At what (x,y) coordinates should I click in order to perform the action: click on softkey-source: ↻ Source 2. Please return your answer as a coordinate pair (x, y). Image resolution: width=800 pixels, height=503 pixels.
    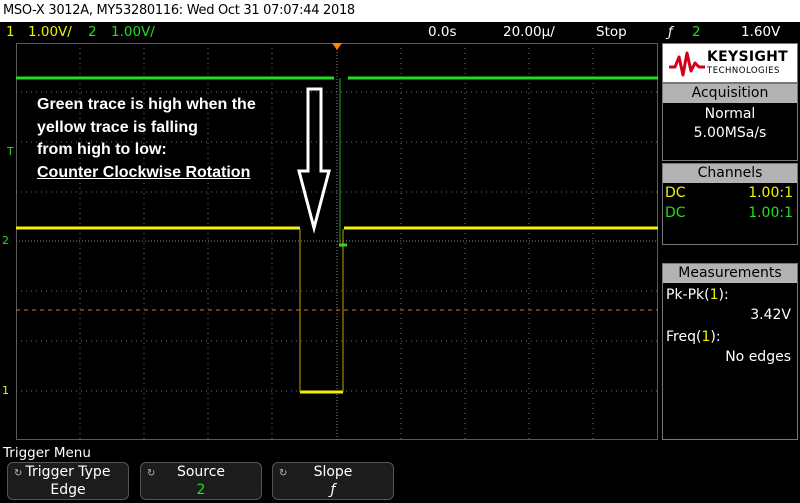
    Looking at the image, I should click on (201, 481).